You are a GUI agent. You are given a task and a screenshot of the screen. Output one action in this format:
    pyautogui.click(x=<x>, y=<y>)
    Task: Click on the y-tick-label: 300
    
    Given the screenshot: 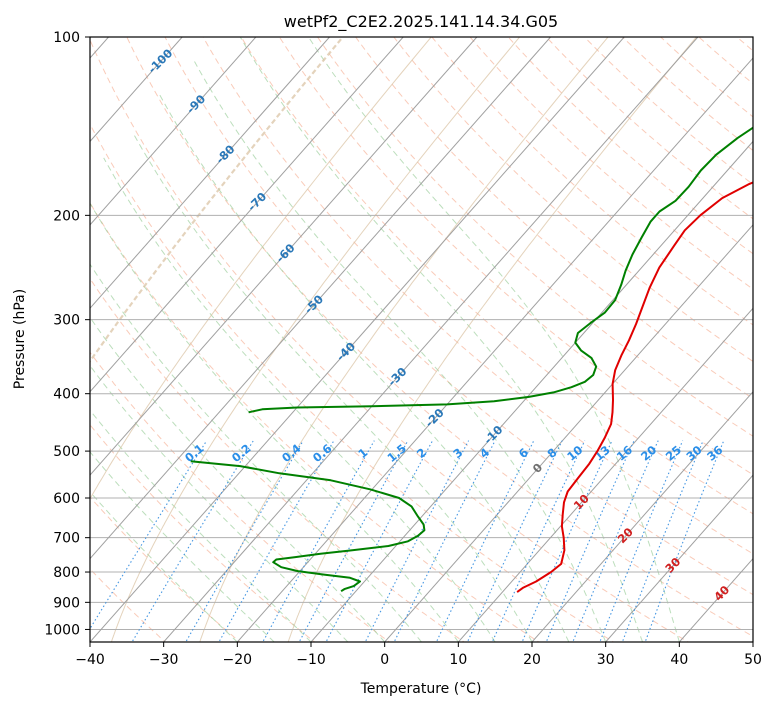 What is the action you would take?
    pyautogui.click(x=66, y=321)
    